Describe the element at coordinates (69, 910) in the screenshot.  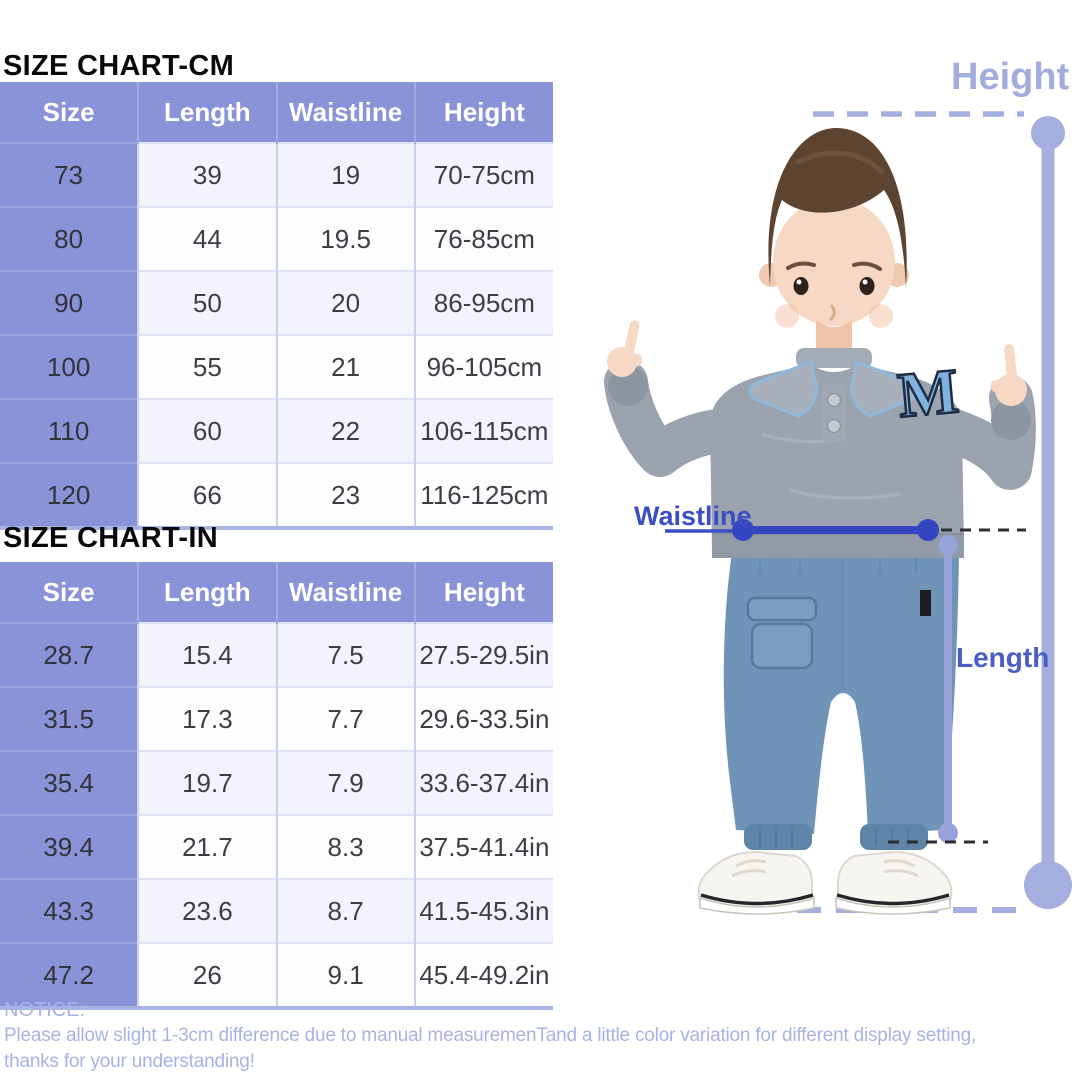
I see `size-cell: 43.3` at that location.